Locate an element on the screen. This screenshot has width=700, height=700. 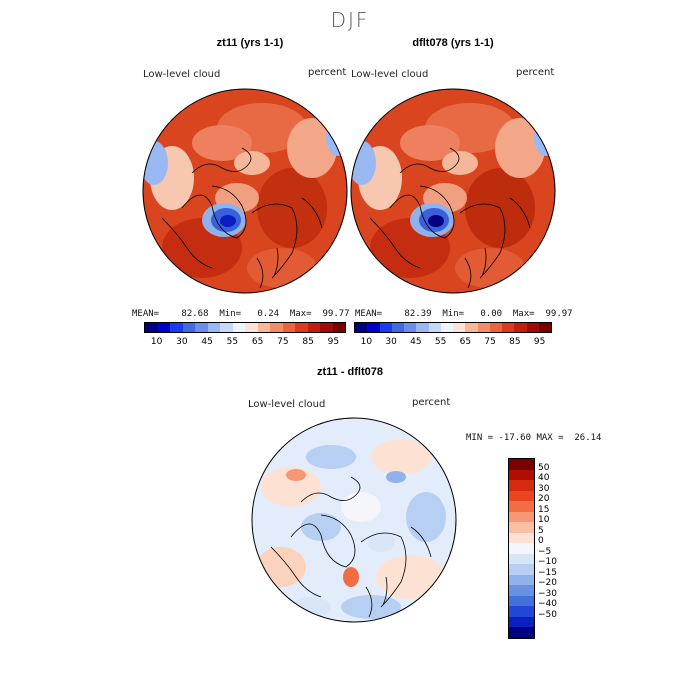
colorbar-tick-label: 40 is located at coordinates (544, 478).